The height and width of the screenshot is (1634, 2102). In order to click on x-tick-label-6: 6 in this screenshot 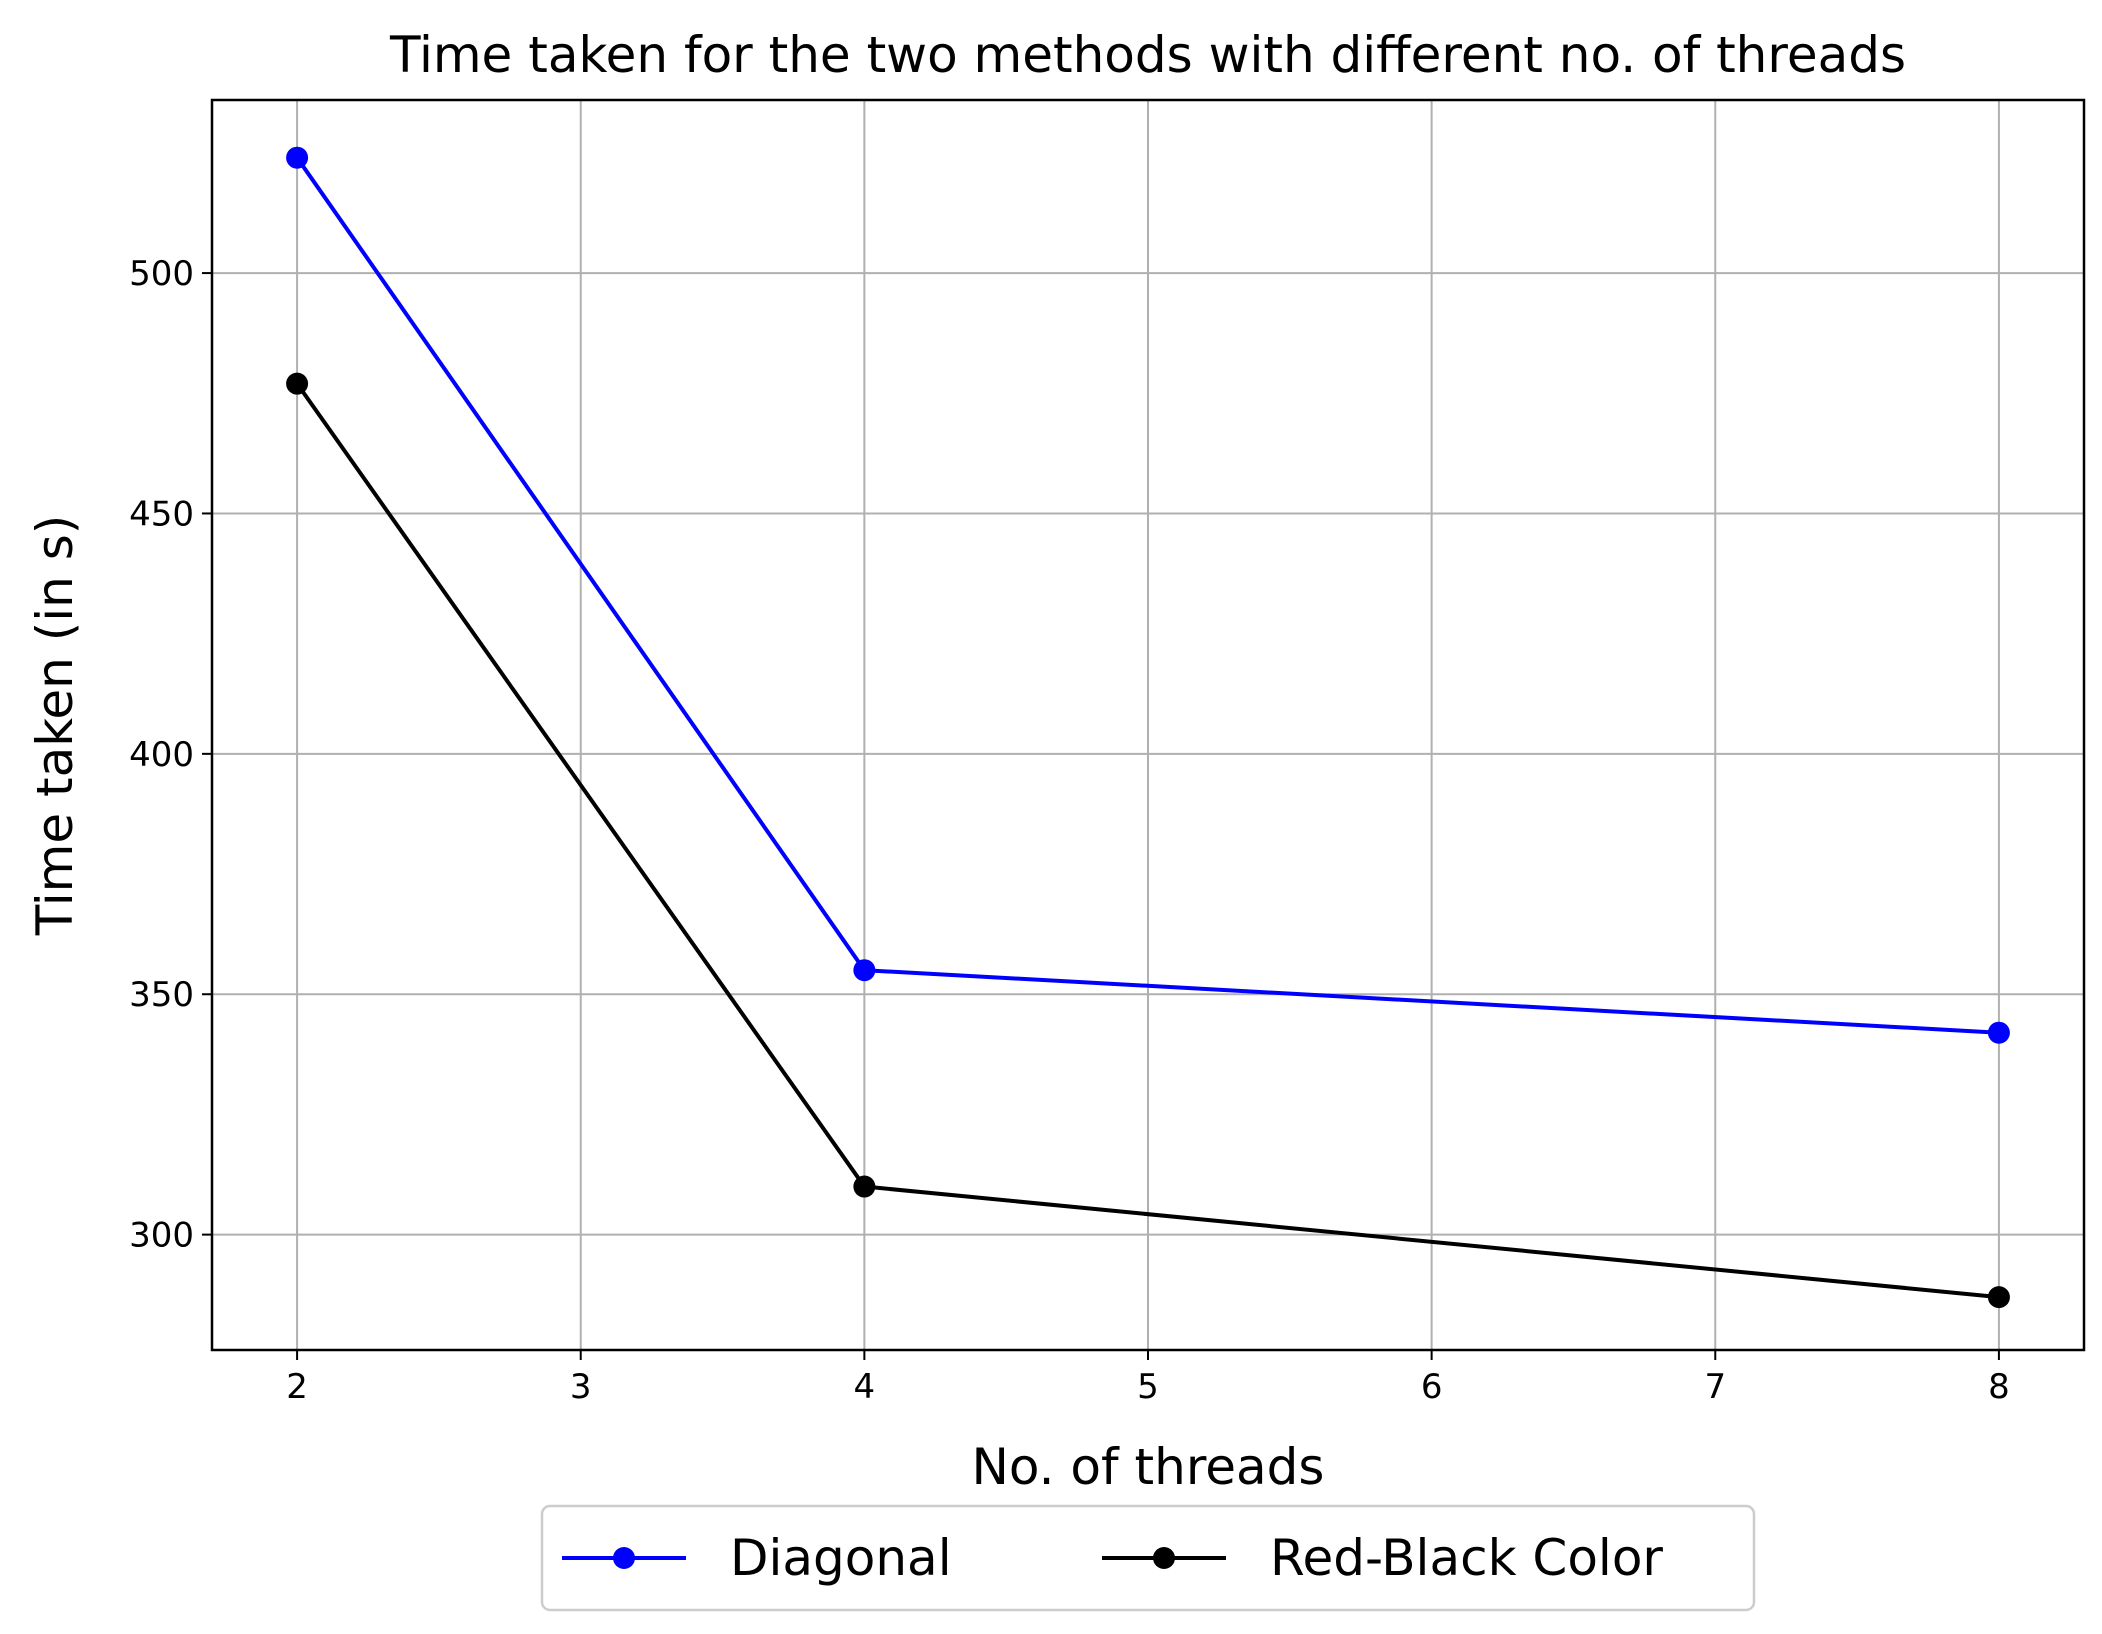, I will do `click(1432, 1387)`.